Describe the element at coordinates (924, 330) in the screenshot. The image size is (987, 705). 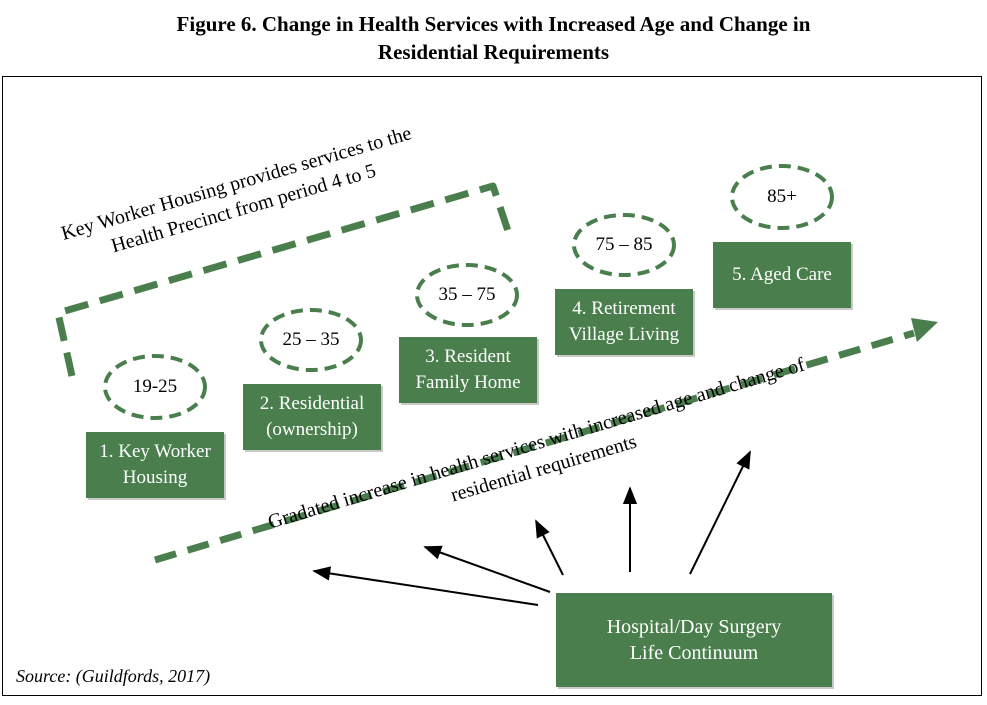
I see `gradated-increase-arrowhead` at that location.